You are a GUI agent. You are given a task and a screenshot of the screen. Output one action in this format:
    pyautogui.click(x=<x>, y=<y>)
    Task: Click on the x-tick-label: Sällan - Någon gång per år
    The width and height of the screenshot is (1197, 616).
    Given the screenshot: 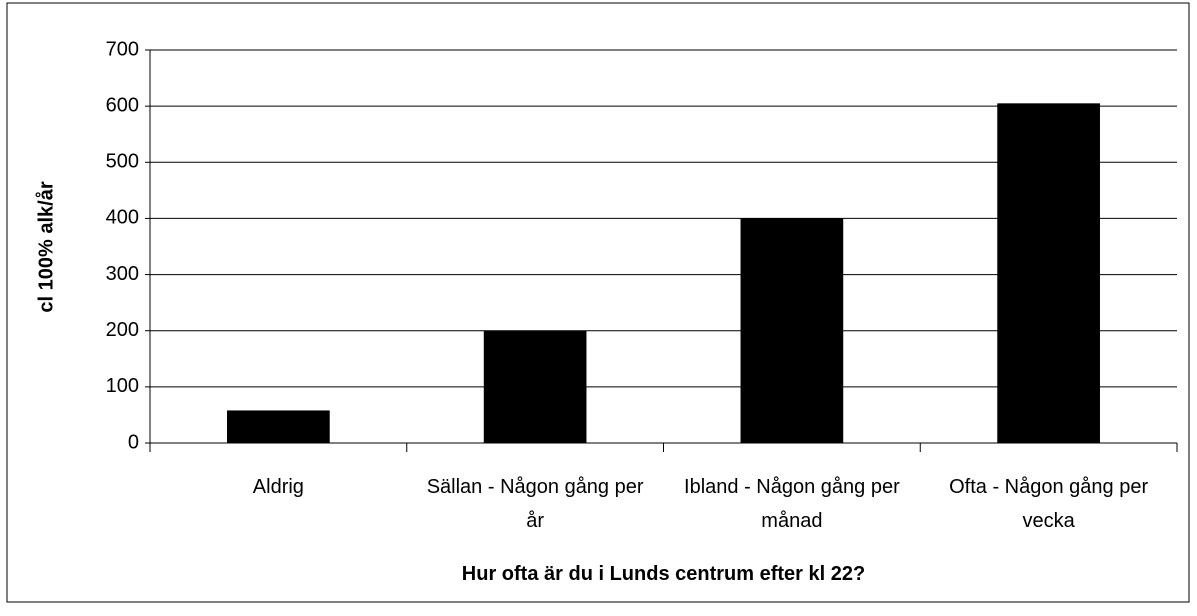 What is the action you would take?
    pyautogui.click(x=535, y=504)
    